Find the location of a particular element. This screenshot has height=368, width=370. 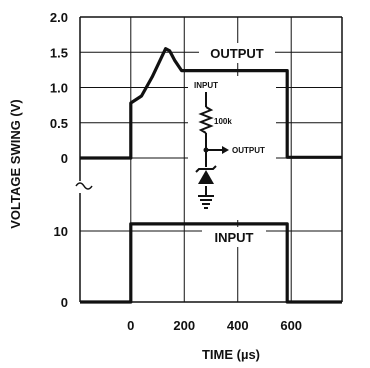

input-label: INPUT is located at coordinates (234, 237).